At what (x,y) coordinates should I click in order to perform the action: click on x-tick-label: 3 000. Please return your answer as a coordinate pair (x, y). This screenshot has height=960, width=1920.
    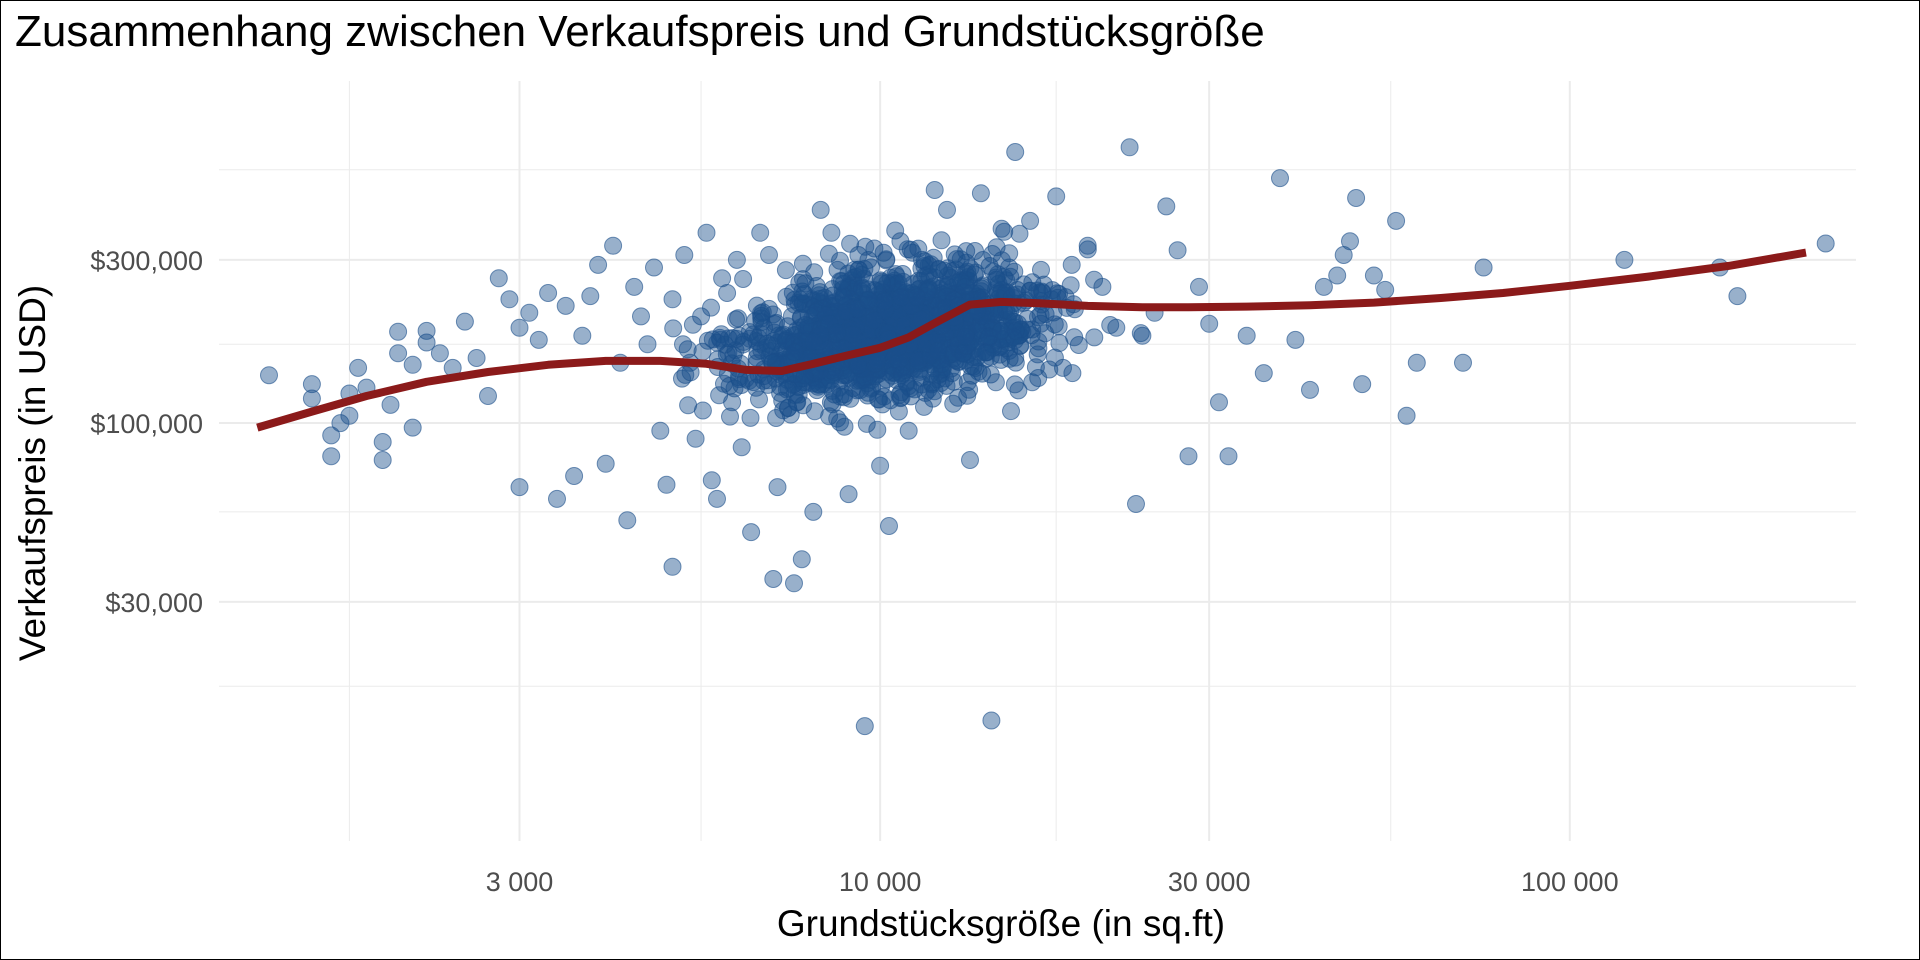
    Looking at the image, I should click on (520, 882).